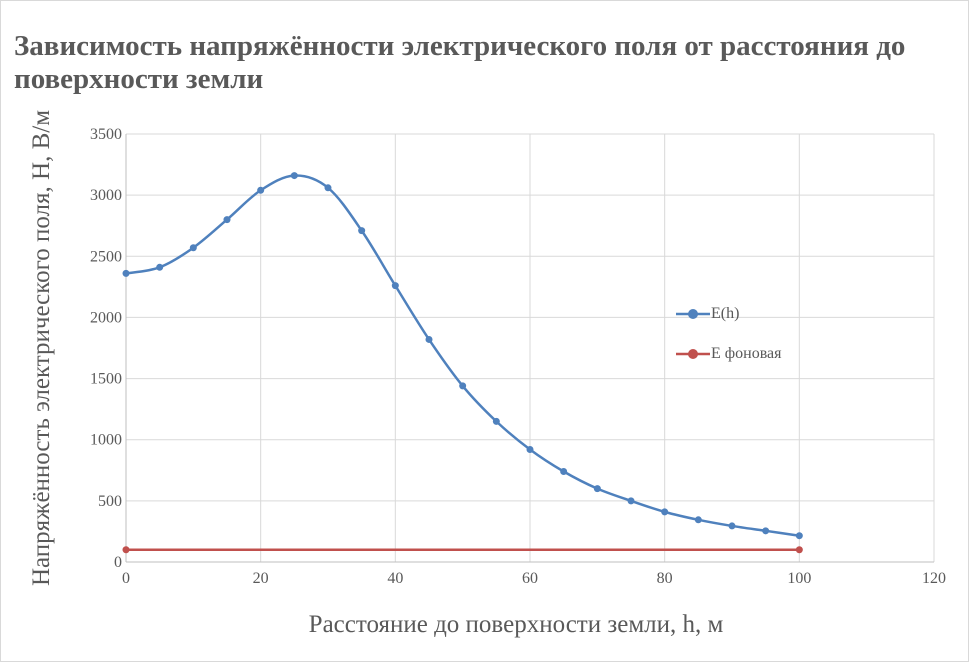  Describe the element at coordinates (106, 317) in the screenshot. I see `y-tick-label: 2000` at that location.